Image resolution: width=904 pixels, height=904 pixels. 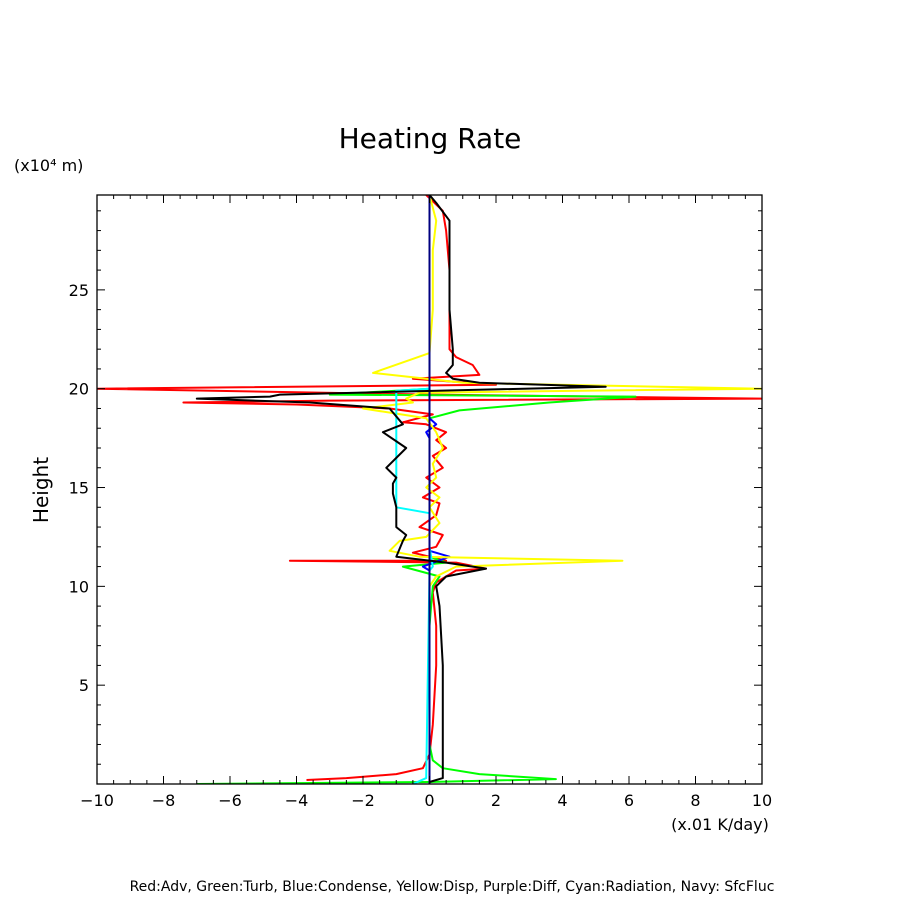 What do you see at coordinates (79, 586) in the screenshot?
I see `y-tick-label: 10` at bounding box center [79, 586].